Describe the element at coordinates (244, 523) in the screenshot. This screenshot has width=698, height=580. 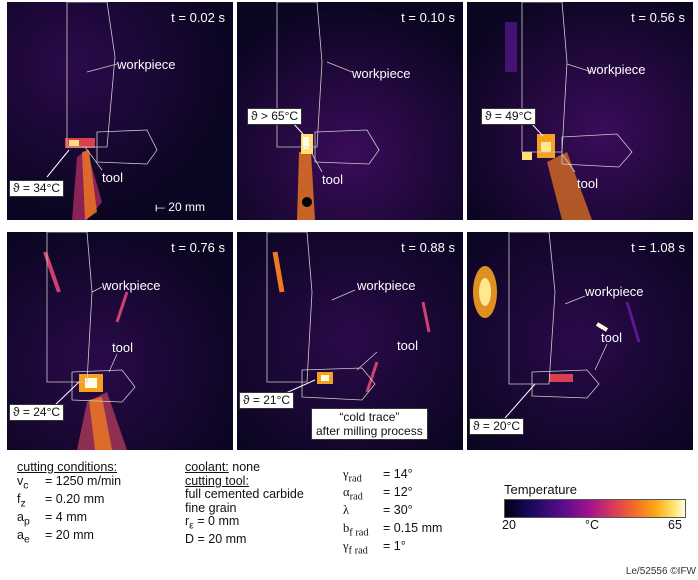
I see `r-row: rε = 0 mm` at that location.